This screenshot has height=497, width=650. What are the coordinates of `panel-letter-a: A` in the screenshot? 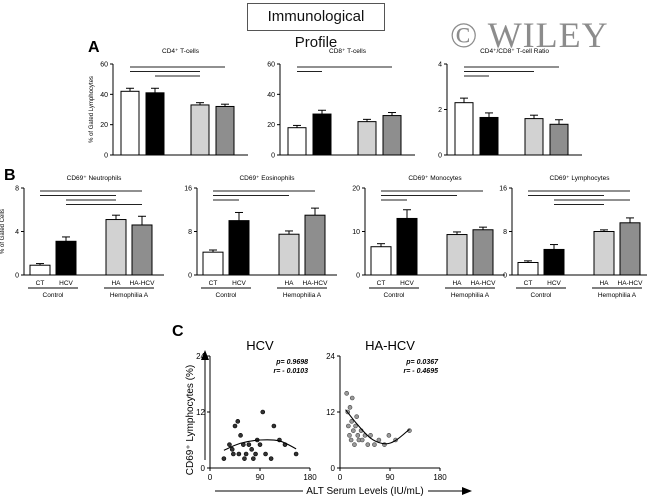 It's located at (94, 47).